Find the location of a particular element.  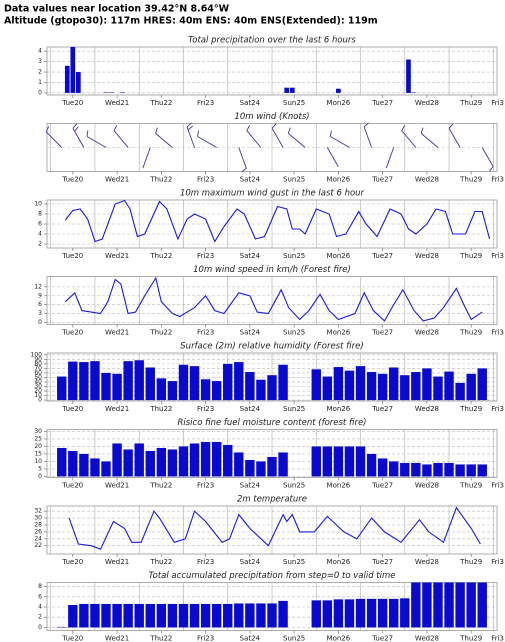

y-tick-label: 5 is located at coordinates (40, 468).